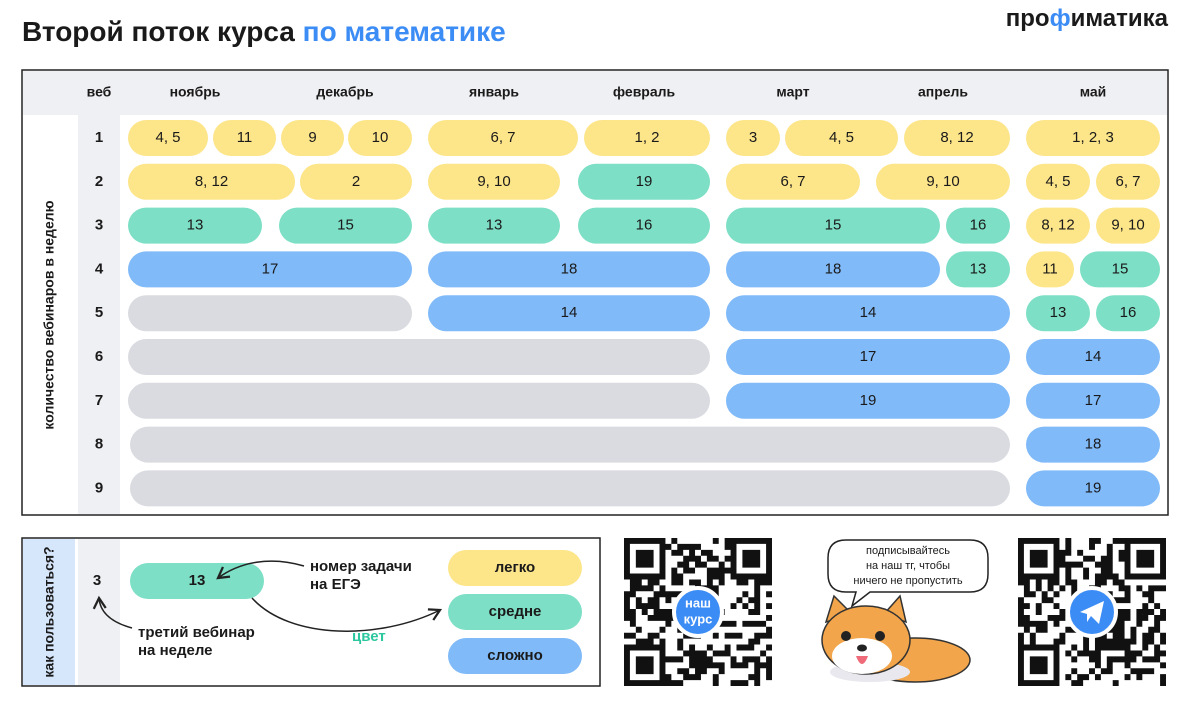  I want to click on row-number: 3, so click(99, 225).